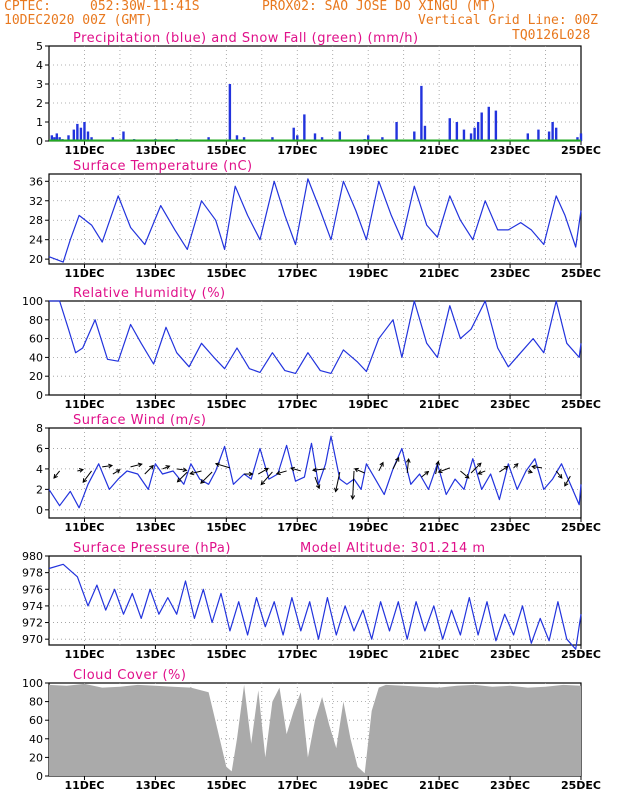  I want to click on y-tick-label: 4, so click(39, 65).